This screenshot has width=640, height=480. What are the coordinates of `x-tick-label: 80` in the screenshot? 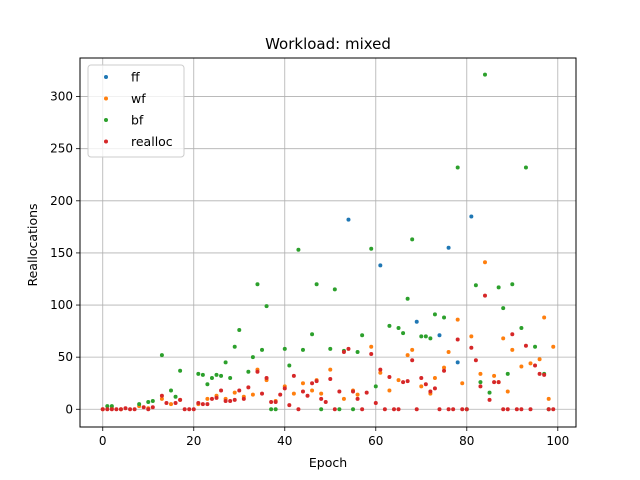 It's located at (466, 441).